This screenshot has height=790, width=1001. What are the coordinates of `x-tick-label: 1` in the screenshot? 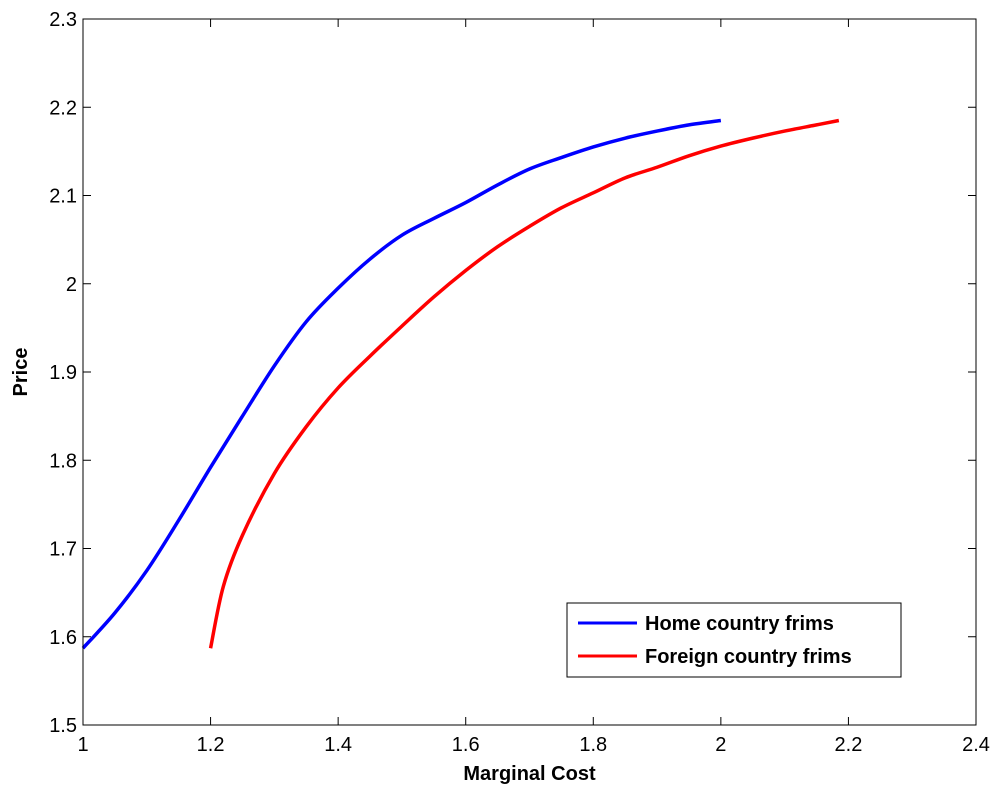 It's located at (82, 745).